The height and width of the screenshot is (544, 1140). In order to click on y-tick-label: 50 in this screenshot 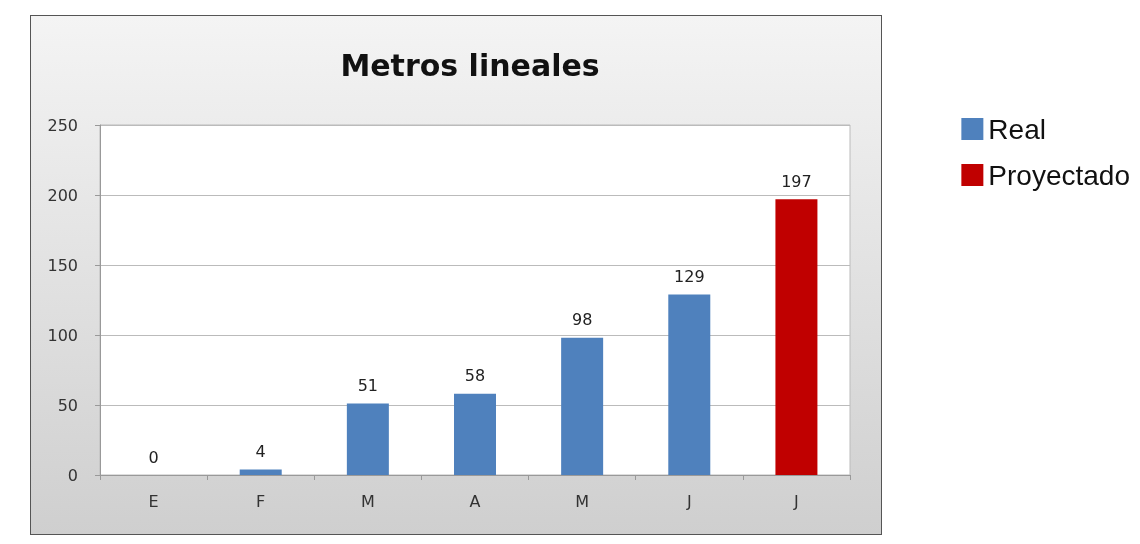, I will do `click(67, 405)`.